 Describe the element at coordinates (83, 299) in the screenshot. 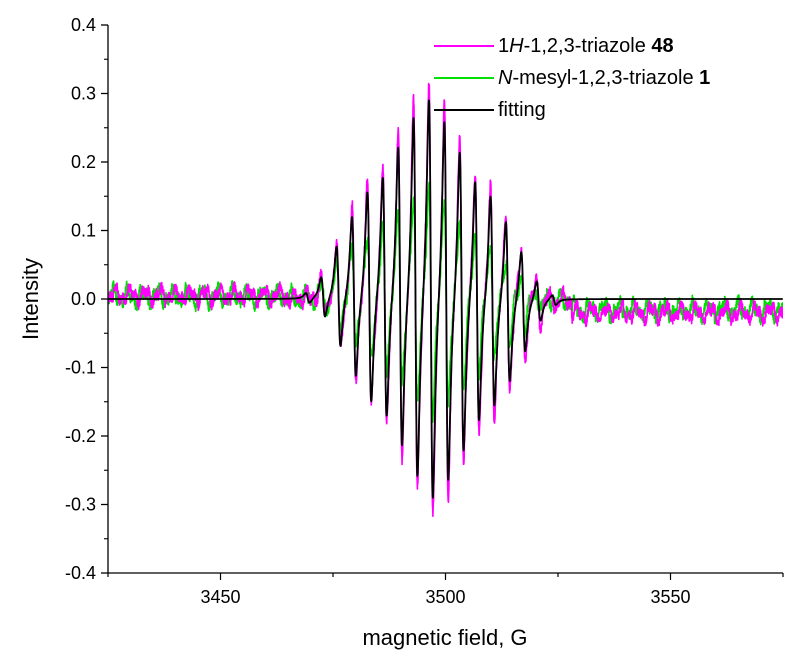

I see `y-tick-label: 0.0` at that location.